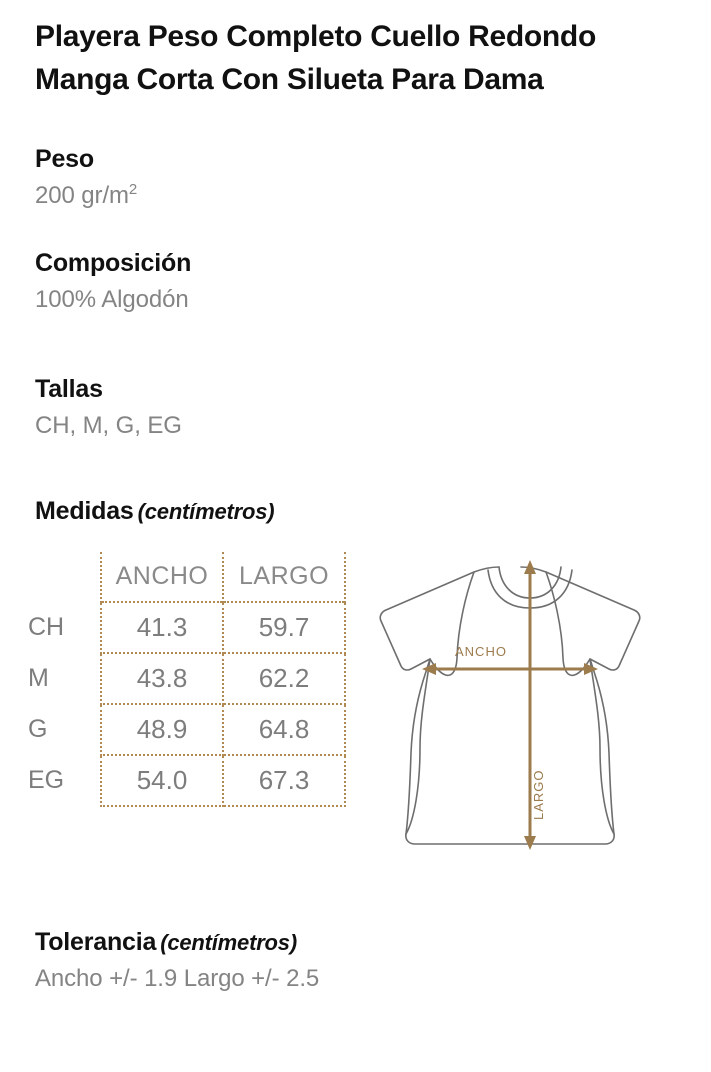 Image resolution: width=711 pixels, height=1072 pixels. Describe the element at coordinates (162, 729) in the screenshot. I see `cell-g-ancho: 48.9` at that location.